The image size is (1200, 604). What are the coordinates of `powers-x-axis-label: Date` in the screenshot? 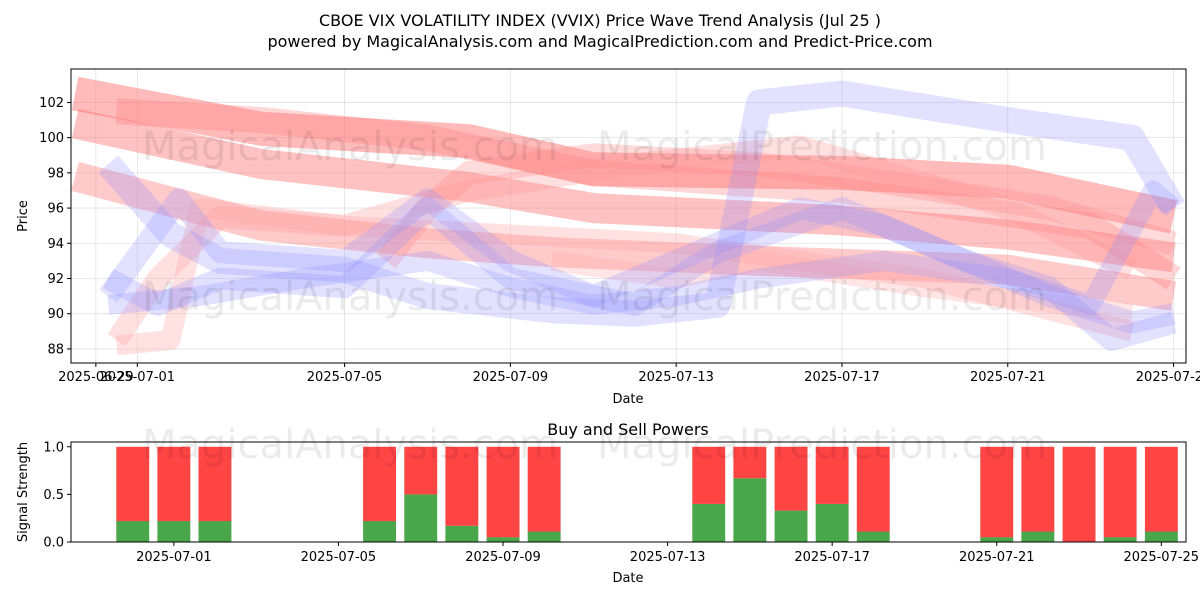 It's located at (627, 578).